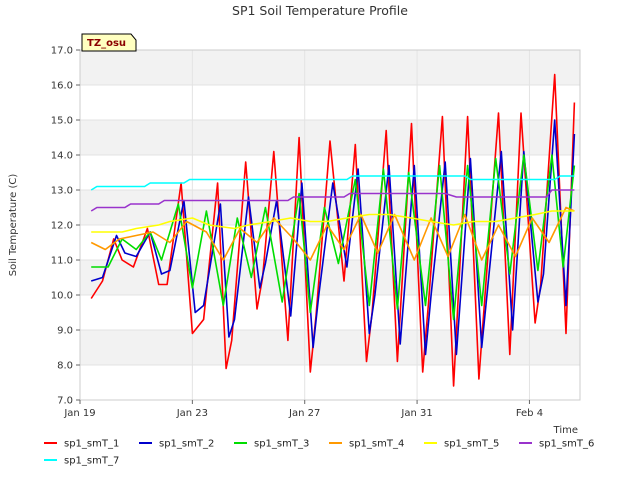  What do you see at coordinates (91, 444) in the screenshot?
I see `legend-label: sp1_smT_1` at bounding box center [91, 444].